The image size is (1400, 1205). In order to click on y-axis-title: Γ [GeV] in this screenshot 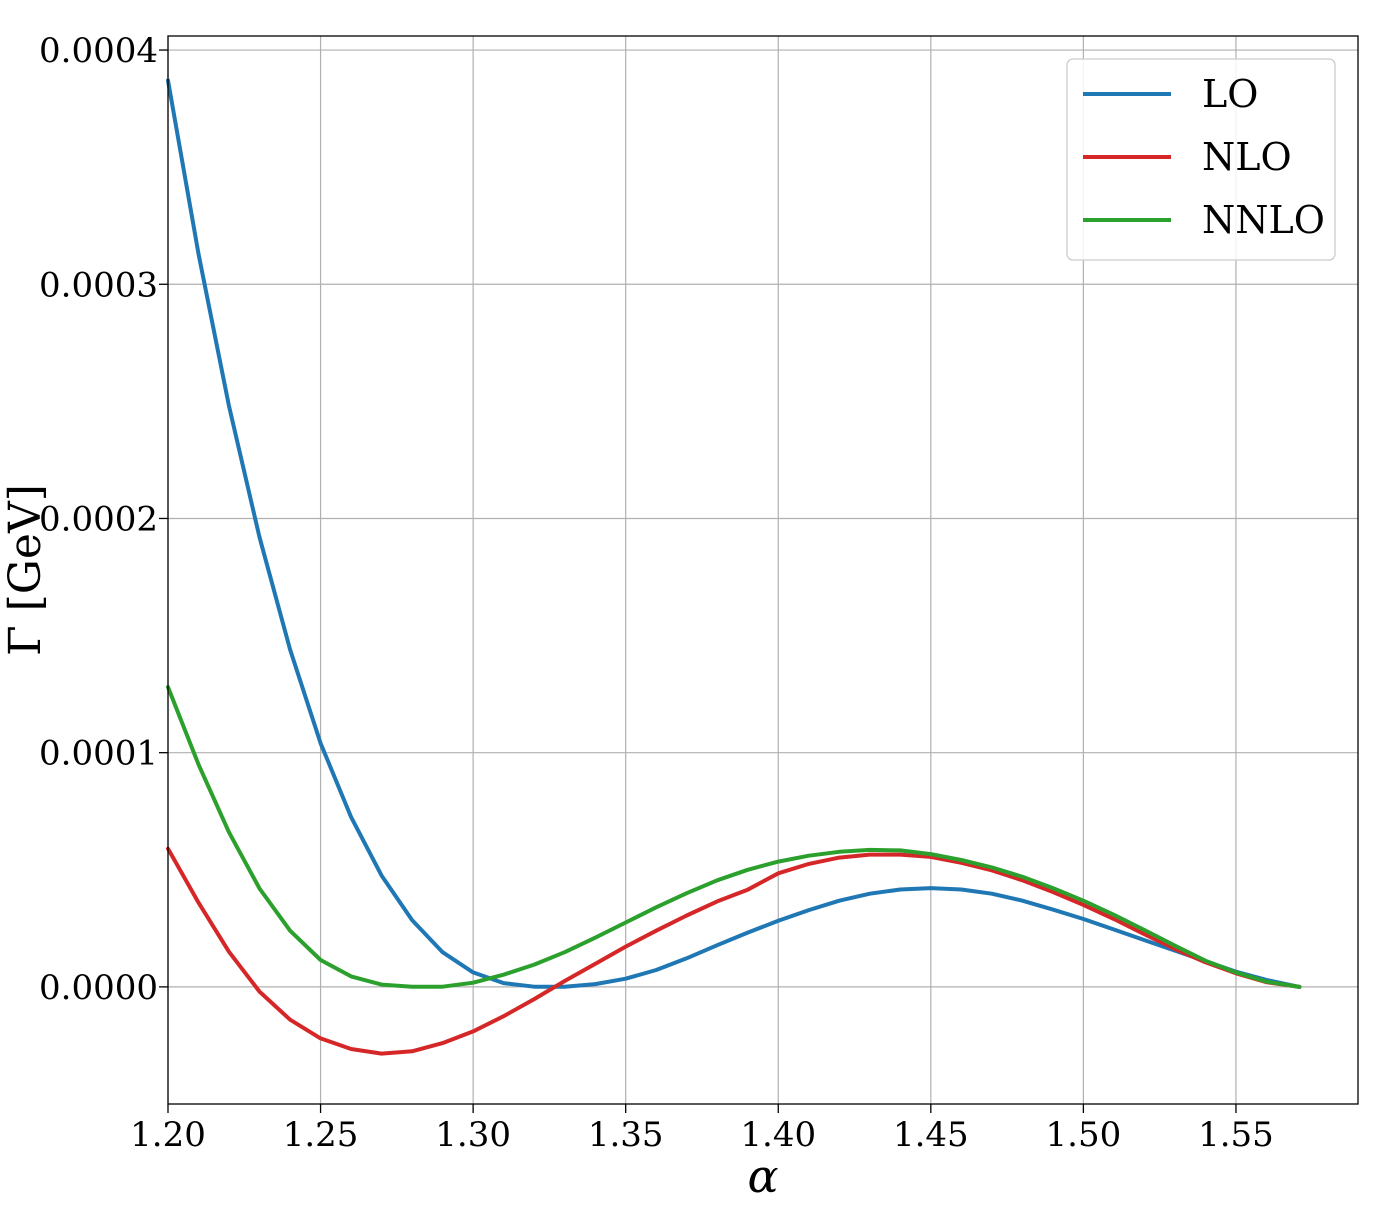, I will do `click(25, 570)`.